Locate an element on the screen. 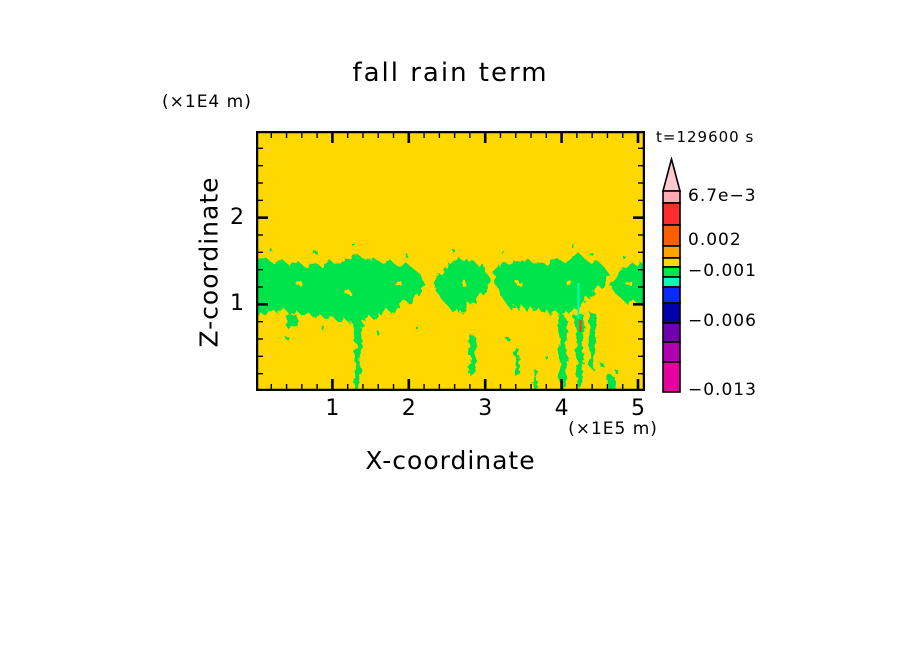  y-axis-title: Z-coordinate is located at coordinates (209, 262).